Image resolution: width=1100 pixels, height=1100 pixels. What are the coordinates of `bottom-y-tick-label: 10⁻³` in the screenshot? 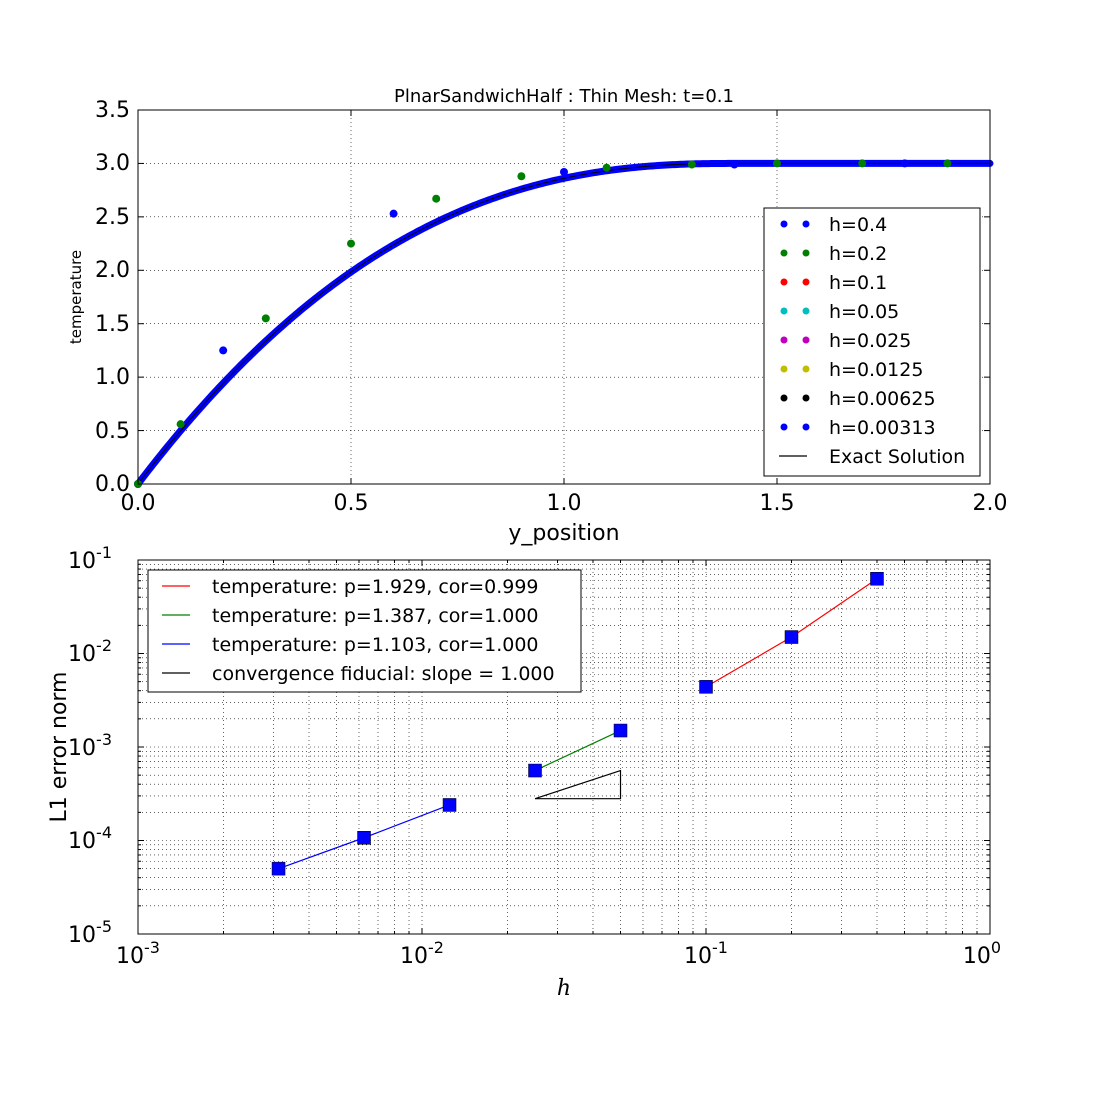 It's located at (90, 745).